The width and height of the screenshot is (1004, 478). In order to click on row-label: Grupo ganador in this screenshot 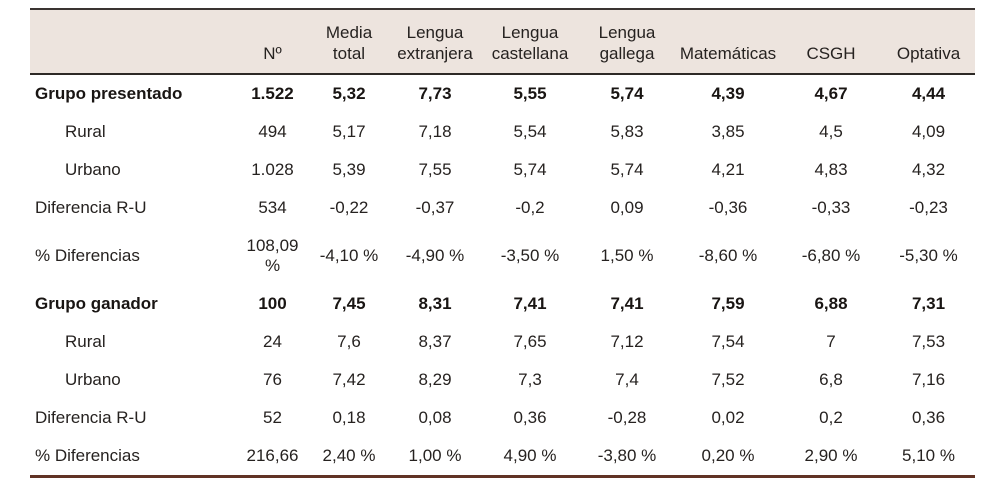, I will do `click(96, 303)`.